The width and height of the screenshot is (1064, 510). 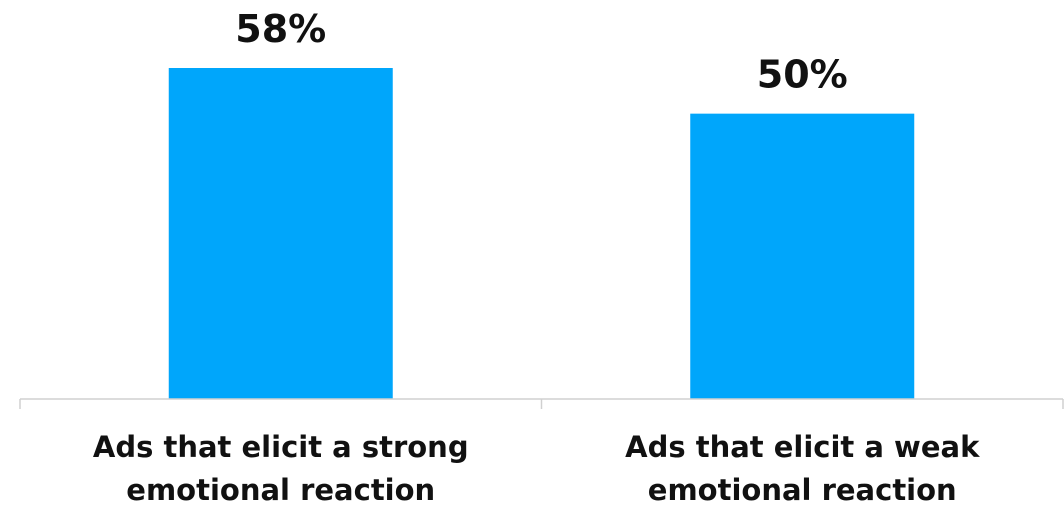 What do you see at coordinates (281, 447) in the screenshot?
I see `category-label: Ads that elicit a strong` at bounding box center [281, 447].